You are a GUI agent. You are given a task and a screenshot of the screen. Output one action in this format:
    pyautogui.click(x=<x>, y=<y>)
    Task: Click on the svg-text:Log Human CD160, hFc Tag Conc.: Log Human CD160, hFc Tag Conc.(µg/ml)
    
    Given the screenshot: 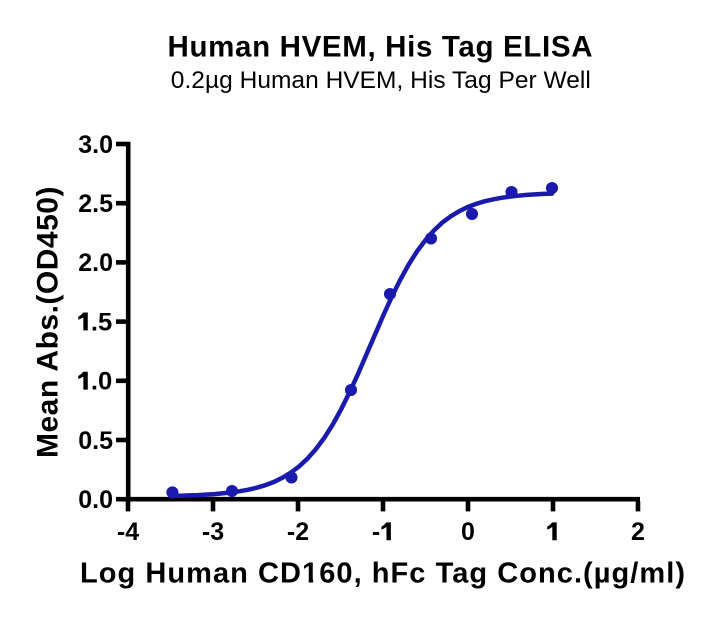 What is the action you would take?
    pyautogui.click(x=382, y=574)
    